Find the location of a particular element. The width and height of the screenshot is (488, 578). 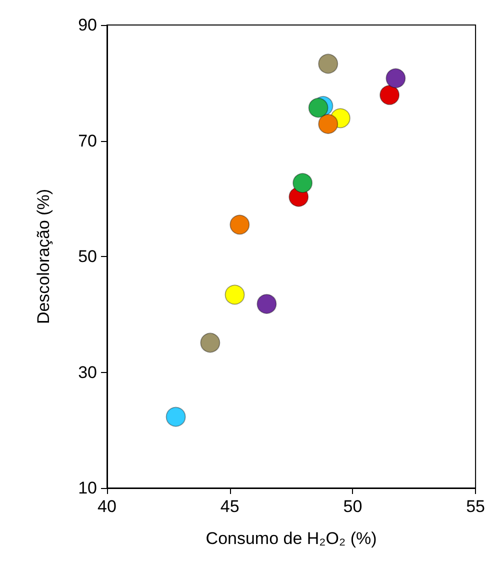

y-tick-label: 30 is located at coordinates (87, 372).